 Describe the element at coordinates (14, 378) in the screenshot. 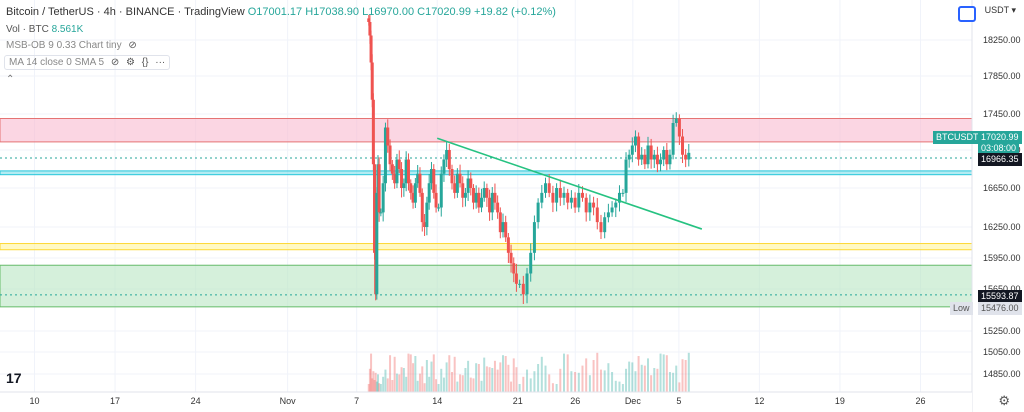

I see `tradingview-logo-icon: 17` at that location.